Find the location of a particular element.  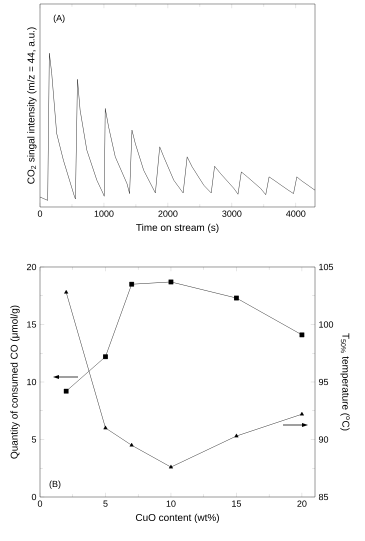

x-tick-label: 20 is located at coordinates (302, 503).